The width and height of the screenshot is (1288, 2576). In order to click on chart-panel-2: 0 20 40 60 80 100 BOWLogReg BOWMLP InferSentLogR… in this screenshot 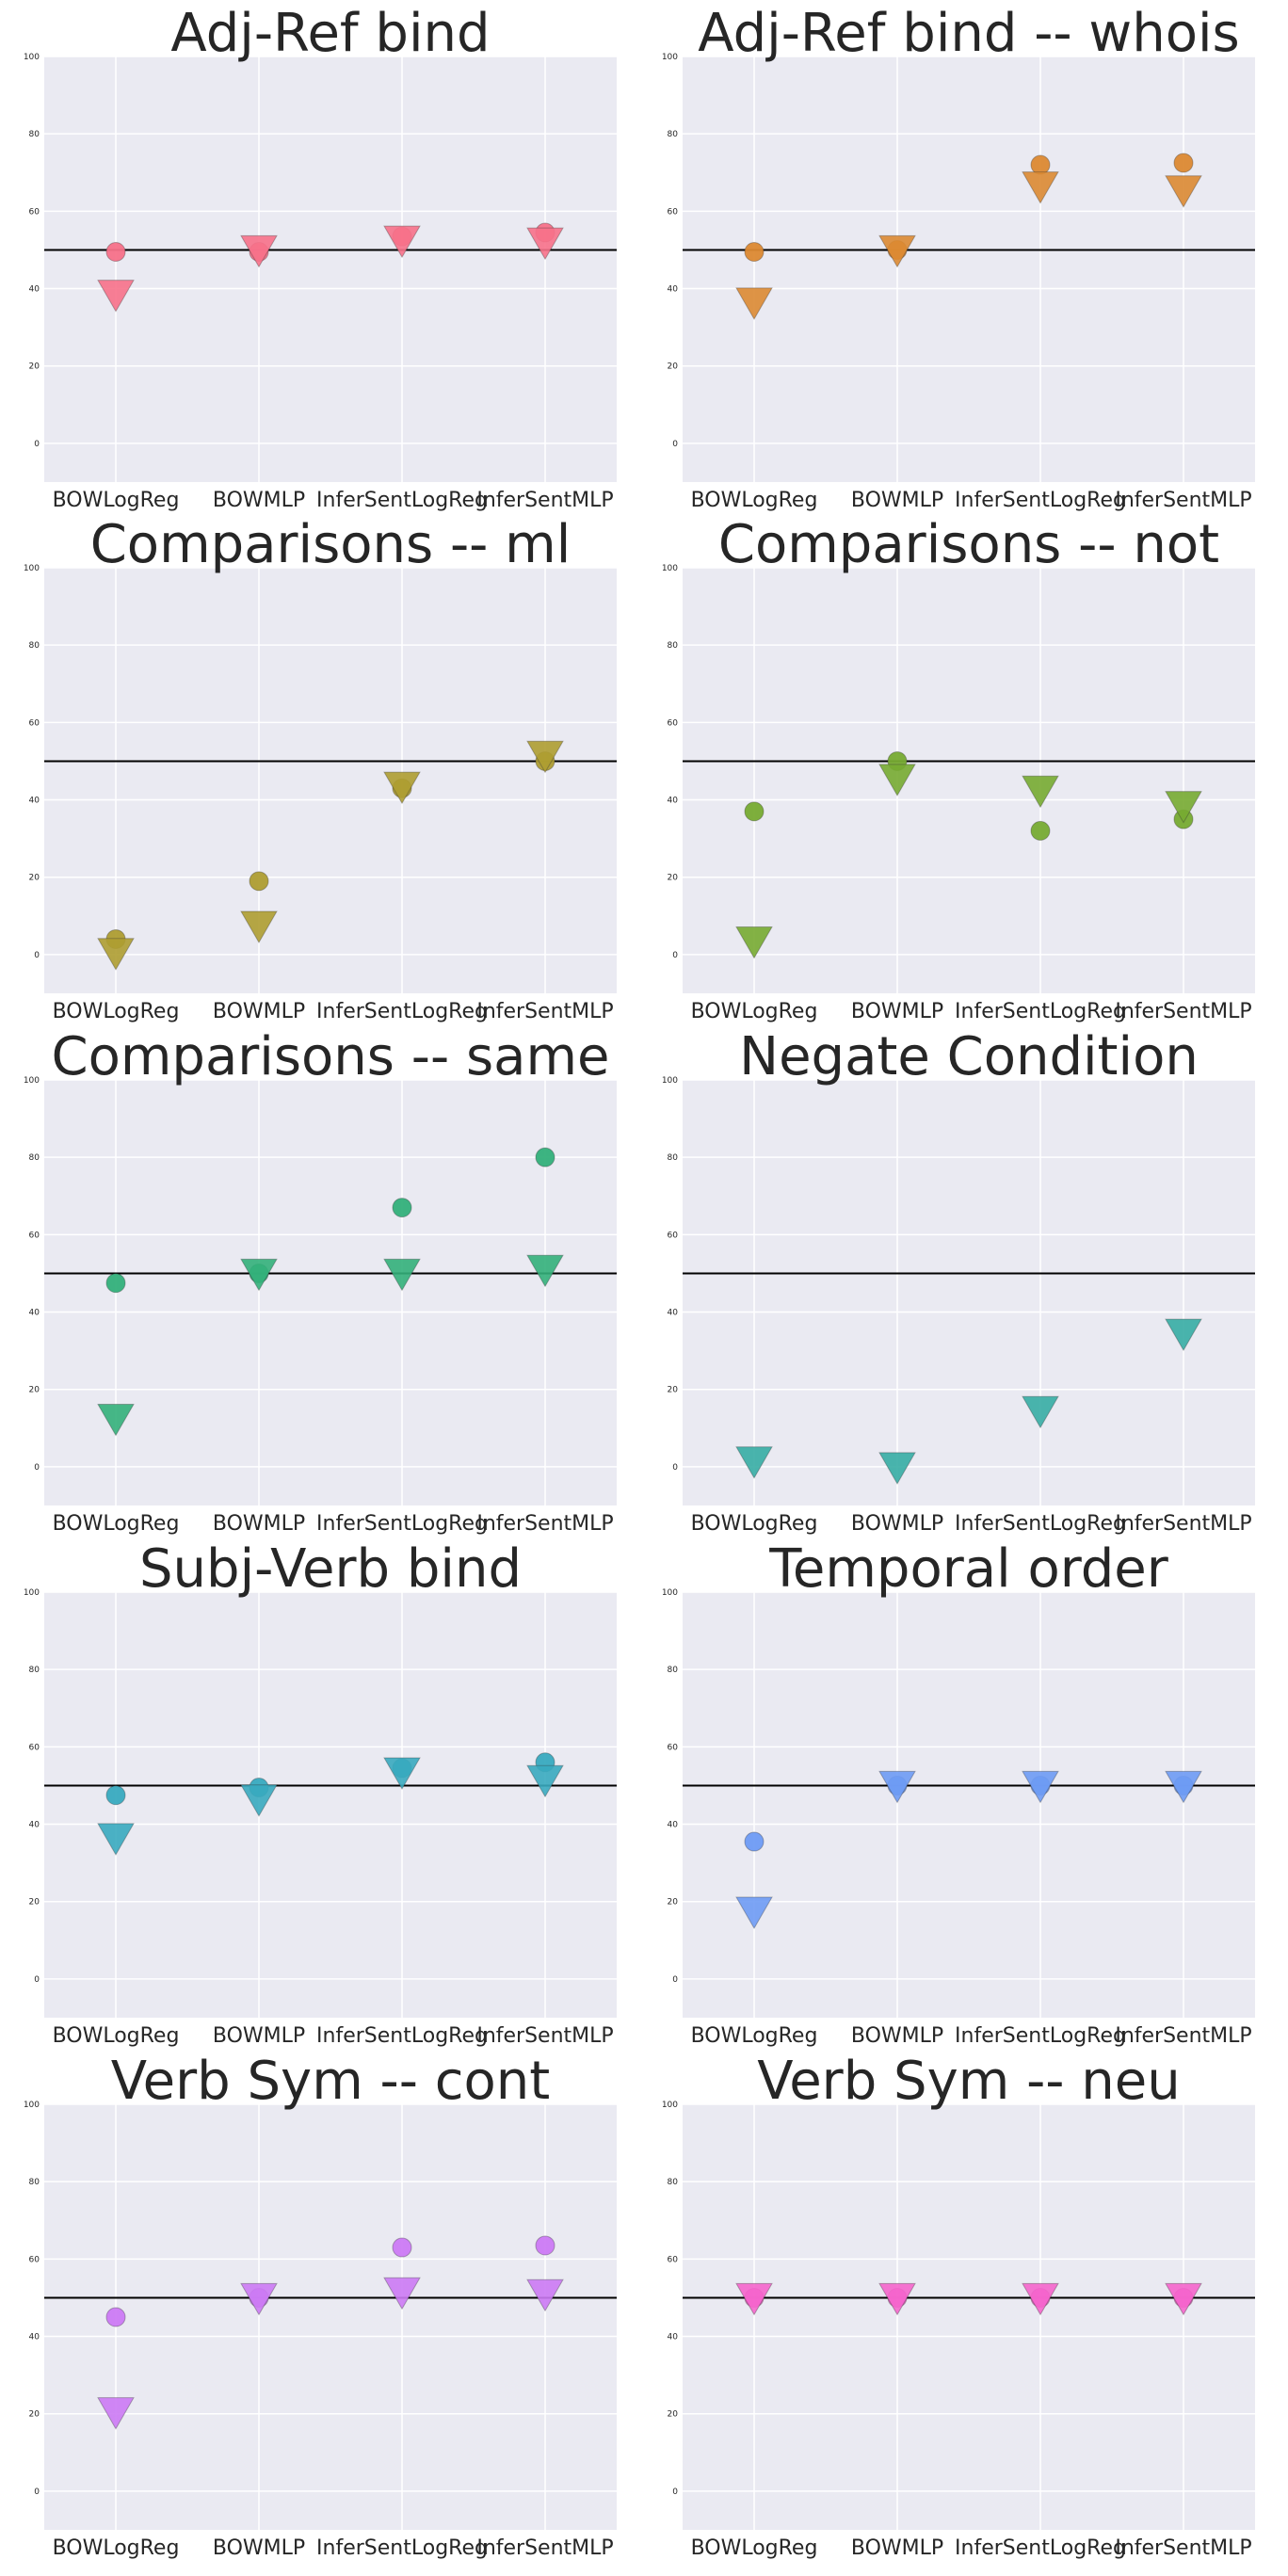, I will do `click(958, 257)`.